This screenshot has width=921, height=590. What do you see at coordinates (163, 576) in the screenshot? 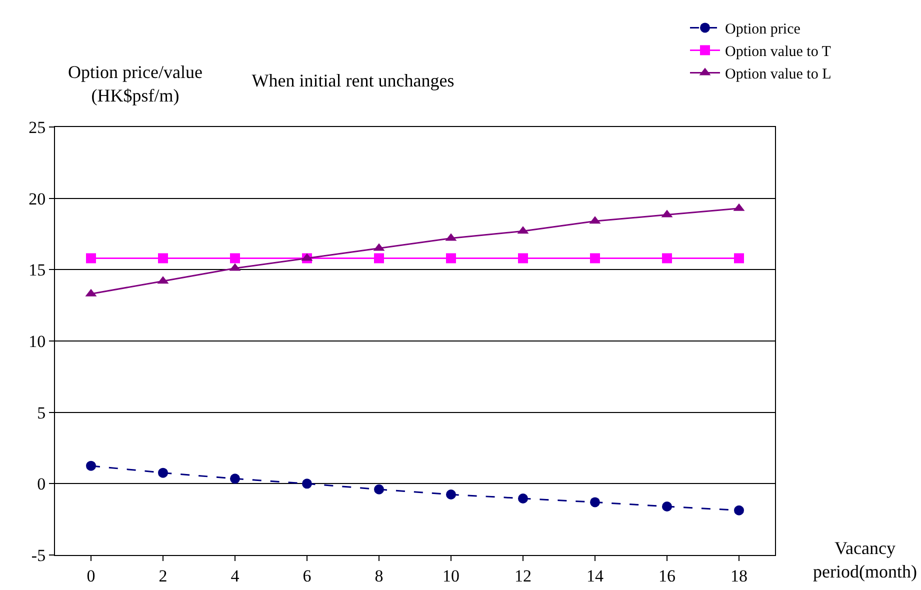
I see `x-tick-label: 2` at bounding box center [163, 576].